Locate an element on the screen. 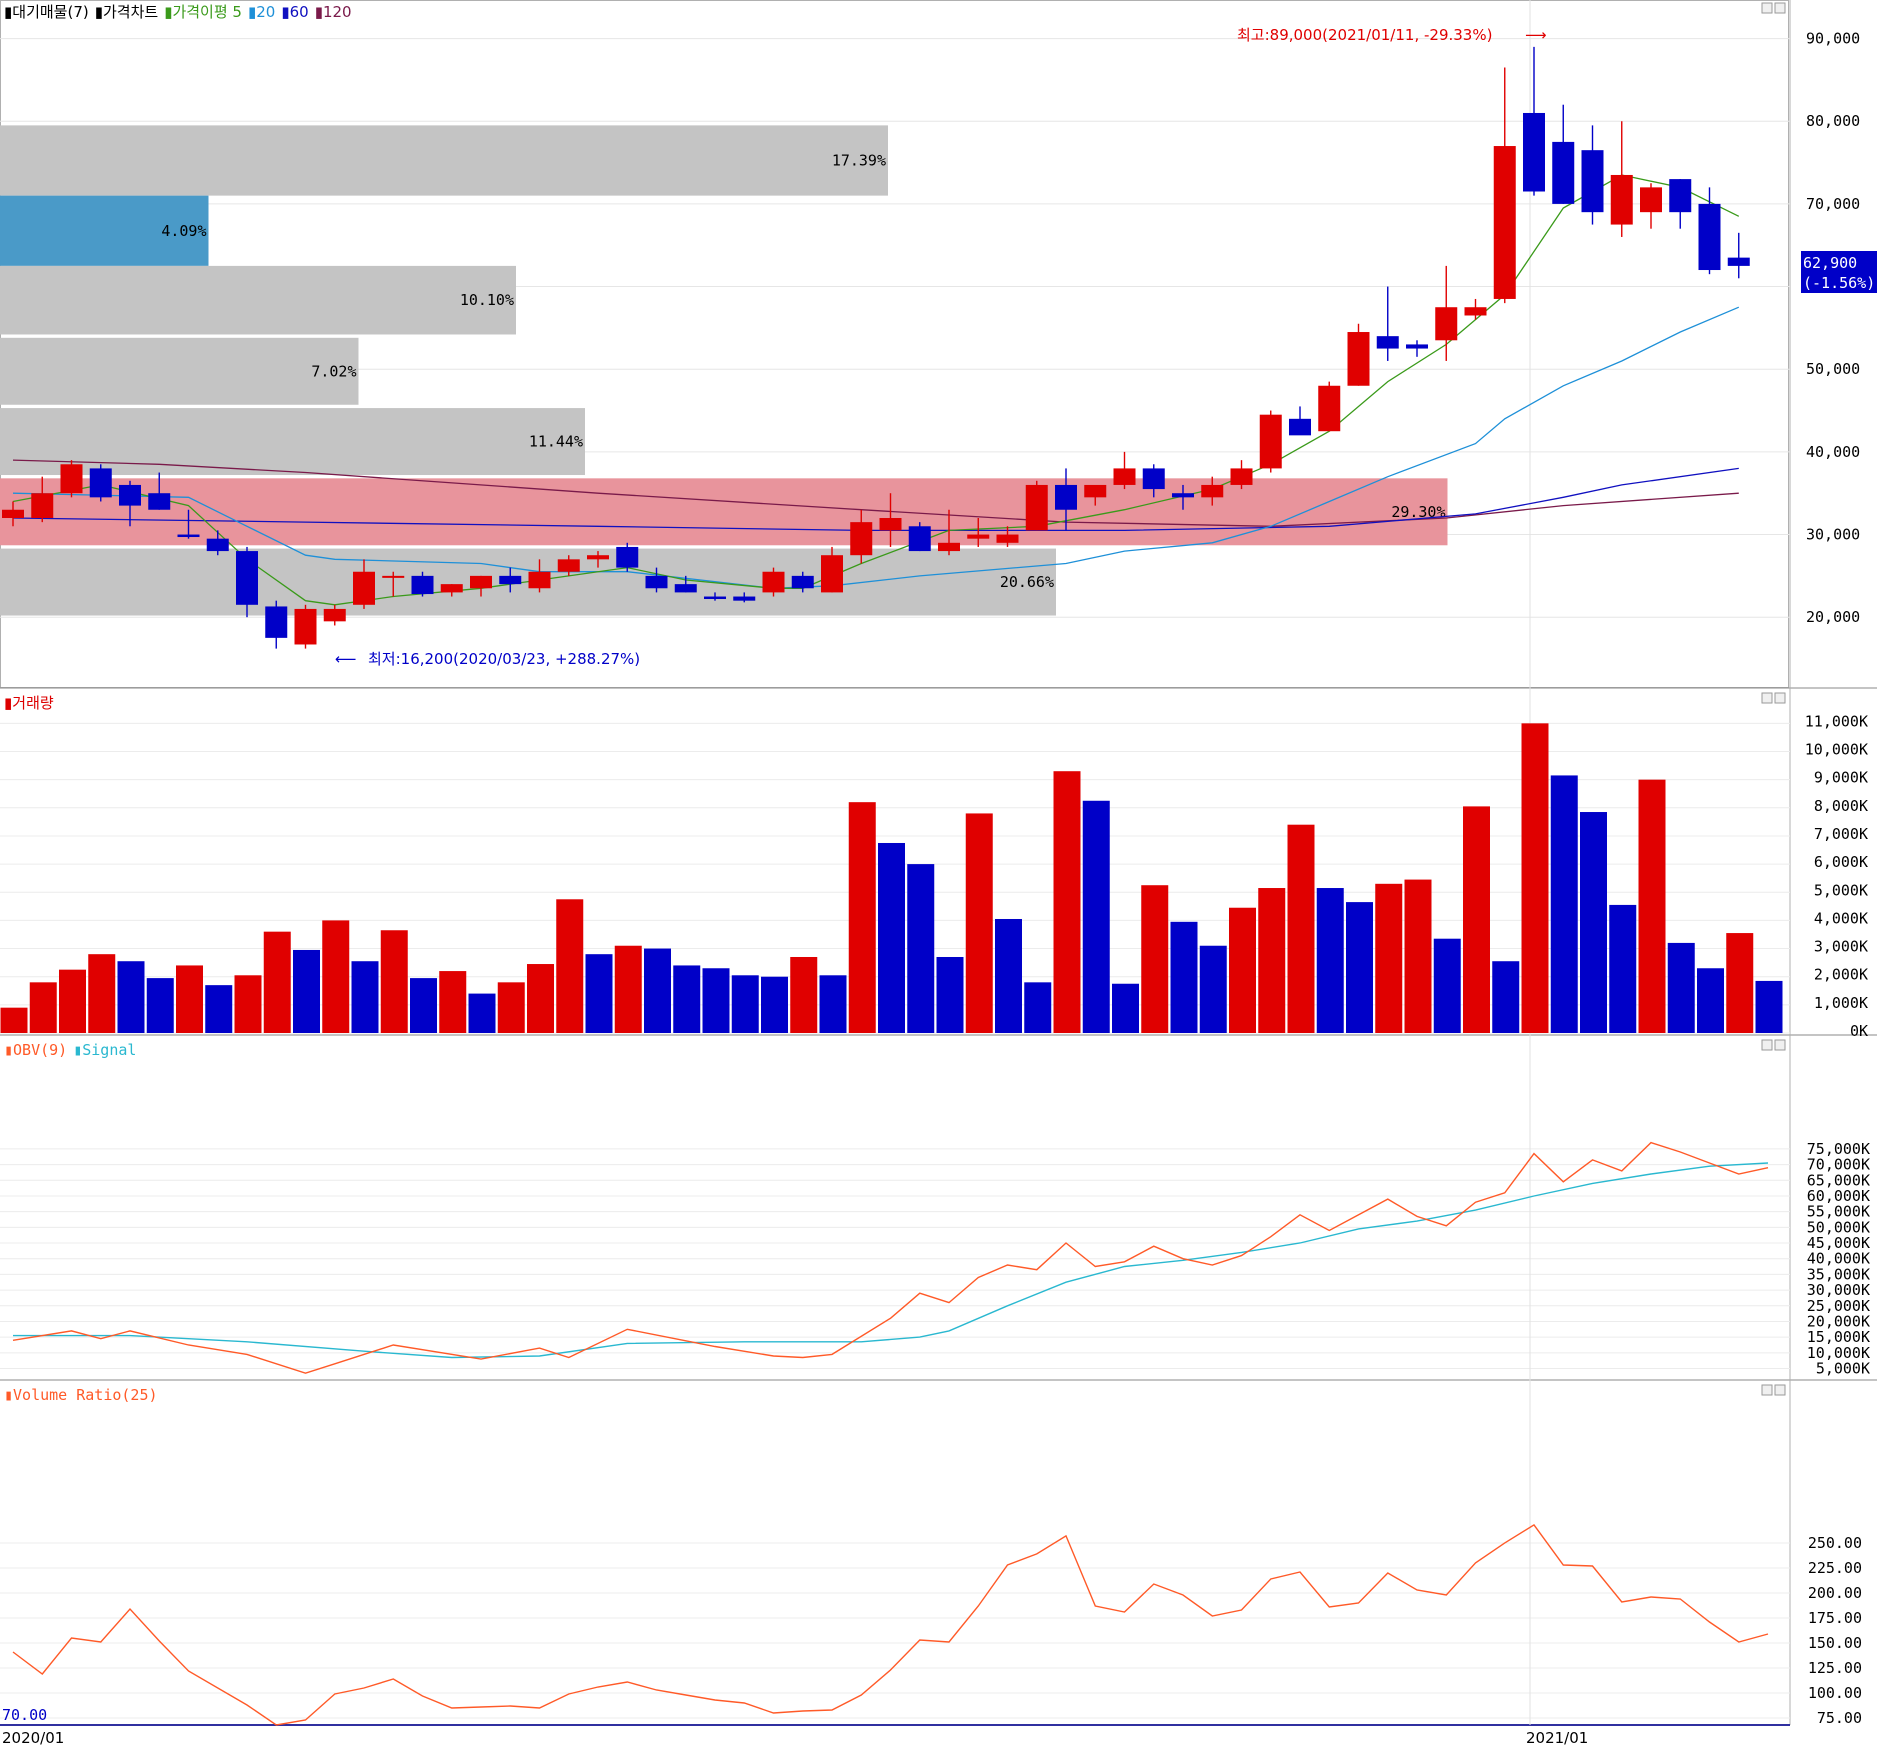 This screenshot has height=1747, width=1877. obv-line is located at coordinates (890, 1257).